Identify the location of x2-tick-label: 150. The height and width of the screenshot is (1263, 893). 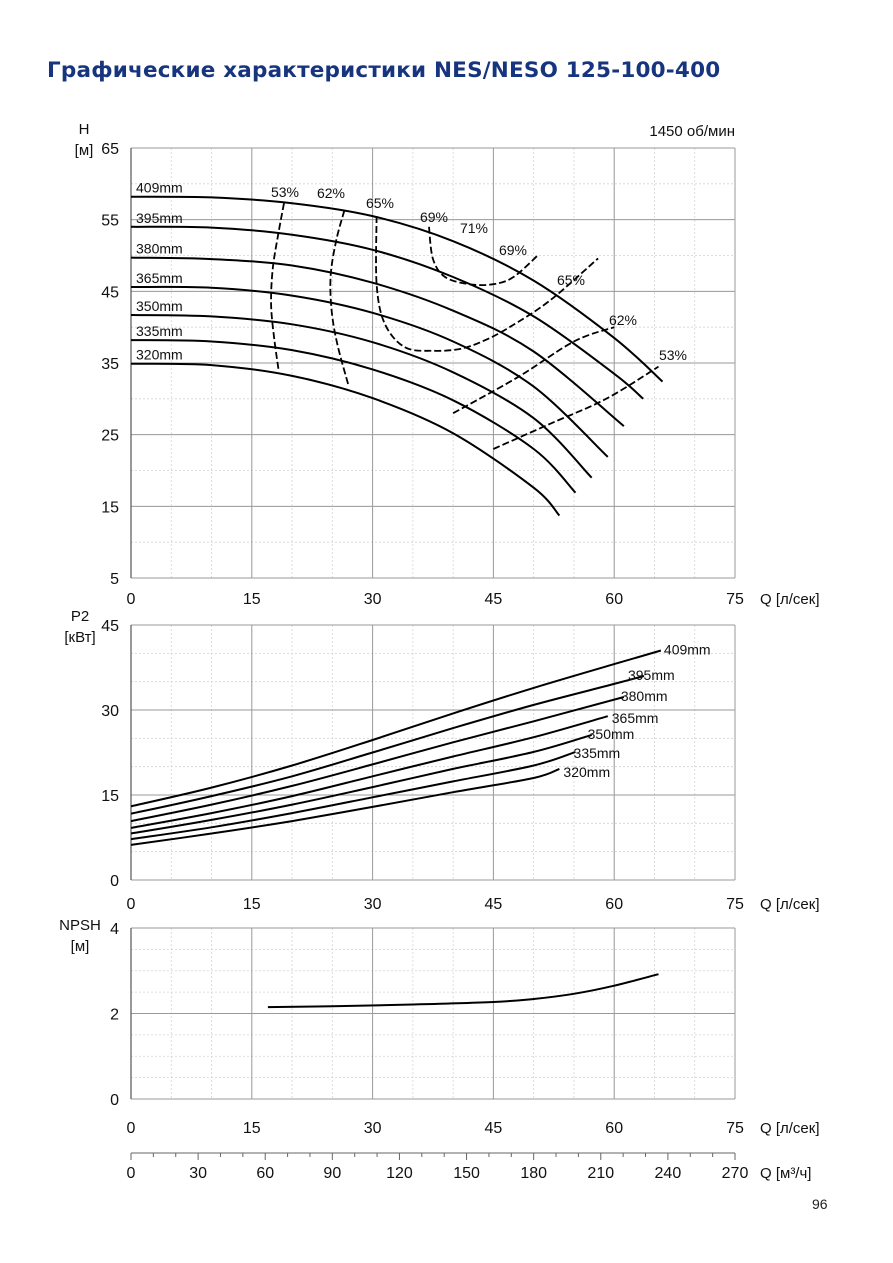
(466, 1173).